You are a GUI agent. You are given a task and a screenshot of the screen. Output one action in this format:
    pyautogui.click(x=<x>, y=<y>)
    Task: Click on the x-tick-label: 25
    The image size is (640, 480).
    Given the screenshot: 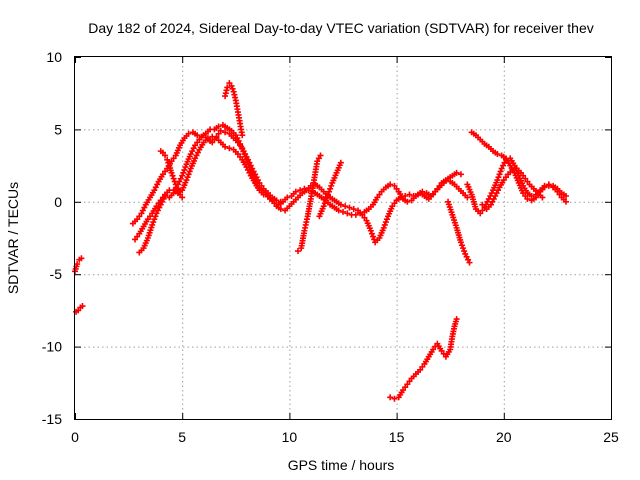 What is the action you would take?
    pyautogui.click(x=611, y=437)
    